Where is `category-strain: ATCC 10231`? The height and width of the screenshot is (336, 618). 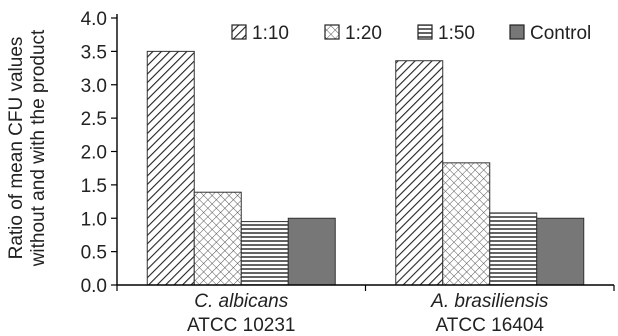
category-strain: ATCC 10231 is located at coordinates (241, 325).